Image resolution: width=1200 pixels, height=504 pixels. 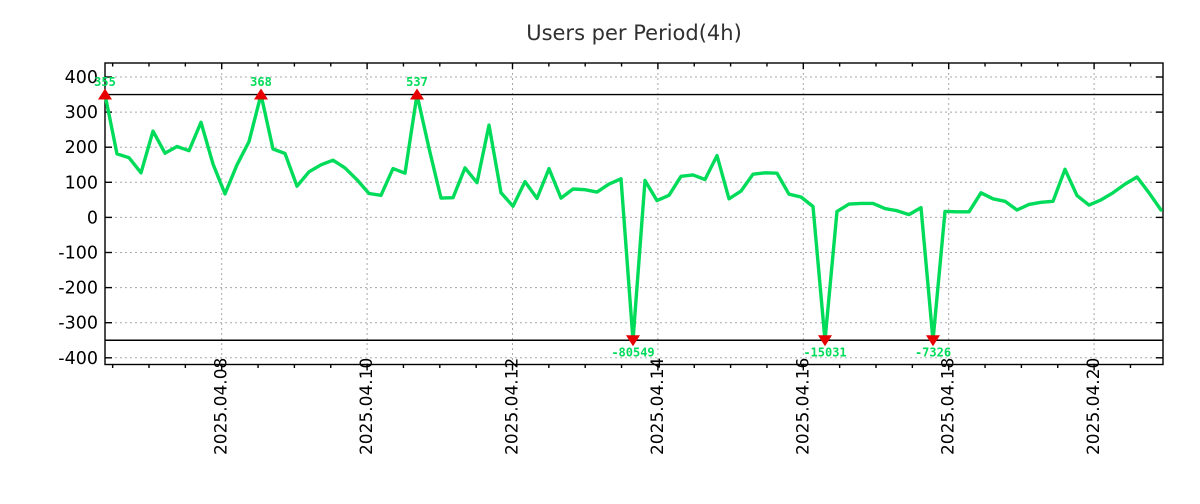 I want to click on x-axis-tick-label: 2025.04.10, so click(x=367, y=406).